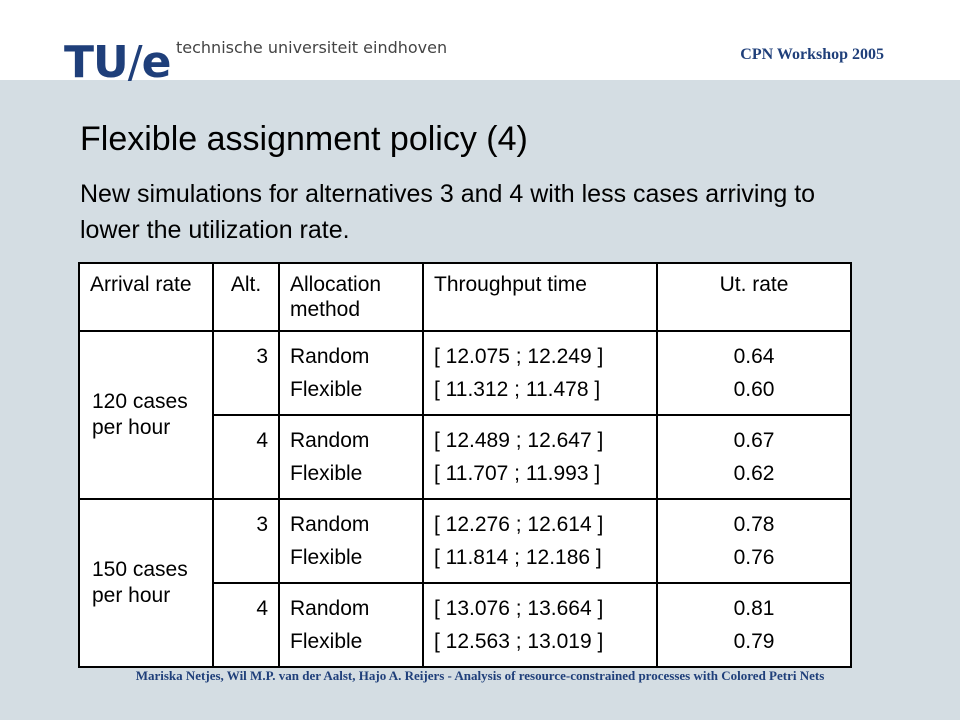  What do you see at coordinates (540, 373) in the screenshot?
I see `throughput-cell: [ 12.075 ; 12.249 ] [ 11.312 ; 11.478 ]` at bounding box center [540, 373].